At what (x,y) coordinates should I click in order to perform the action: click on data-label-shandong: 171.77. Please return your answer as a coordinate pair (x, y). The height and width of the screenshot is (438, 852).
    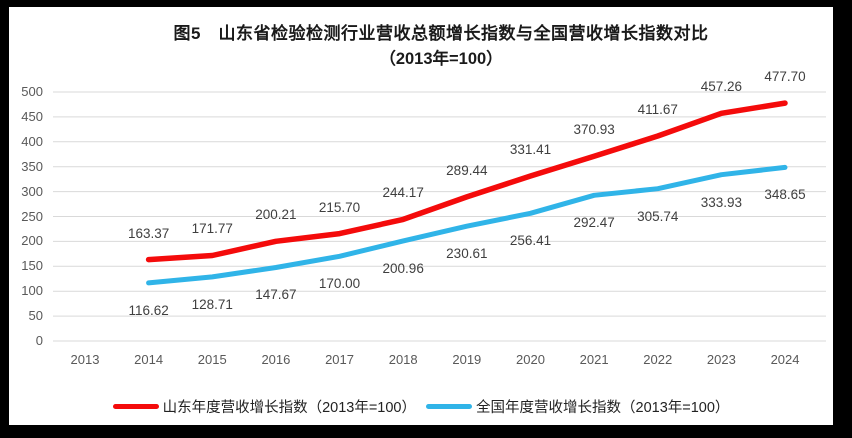
    Looking at the image, I should click on (212, 229).